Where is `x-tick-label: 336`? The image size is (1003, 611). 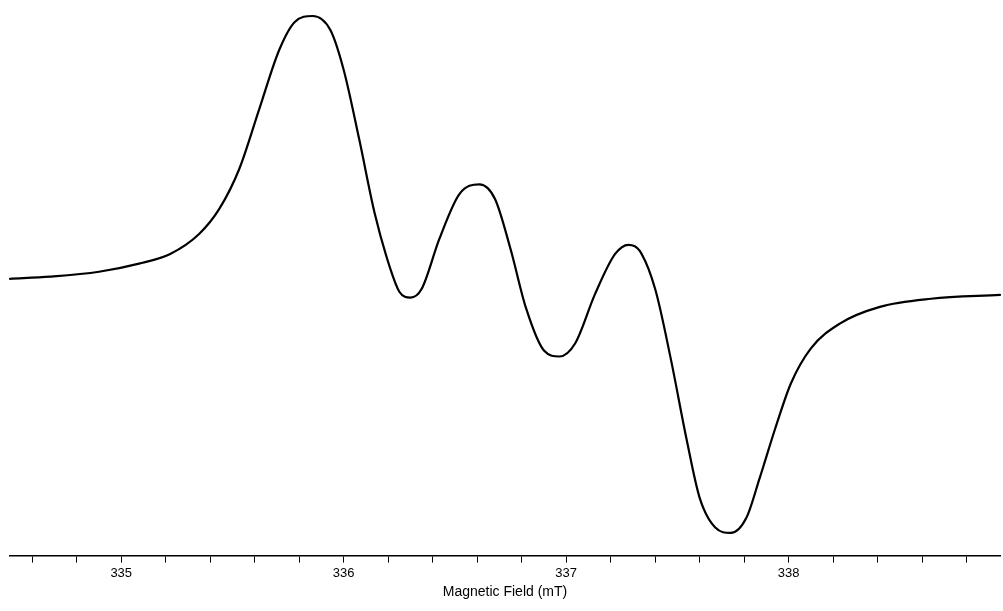 x-tick-label: 336 is located at coordinates (343, 572).